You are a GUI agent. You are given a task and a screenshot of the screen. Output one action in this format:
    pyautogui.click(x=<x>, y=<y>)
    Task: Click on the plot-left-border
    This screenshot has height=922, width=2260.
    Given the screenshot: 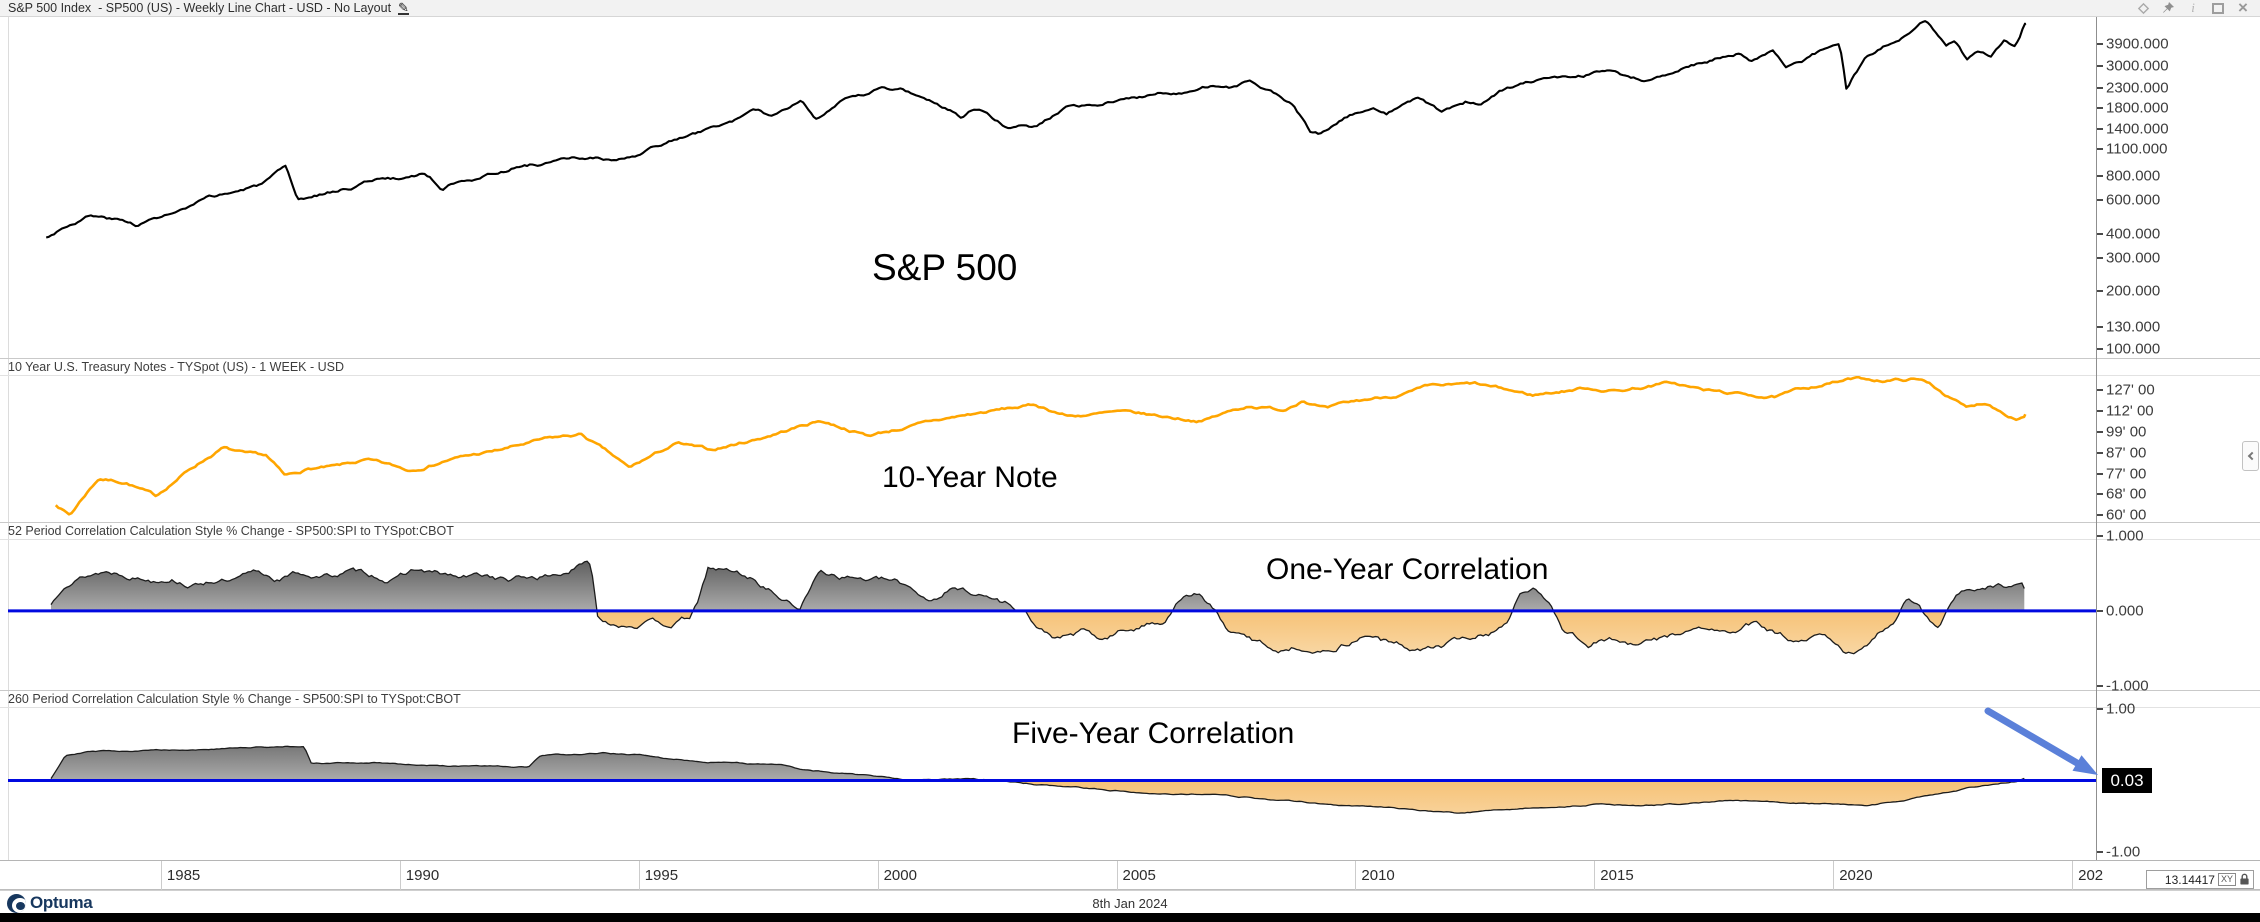 What is the action you would take?
    pyautogui.click(x=8, y=438)
    